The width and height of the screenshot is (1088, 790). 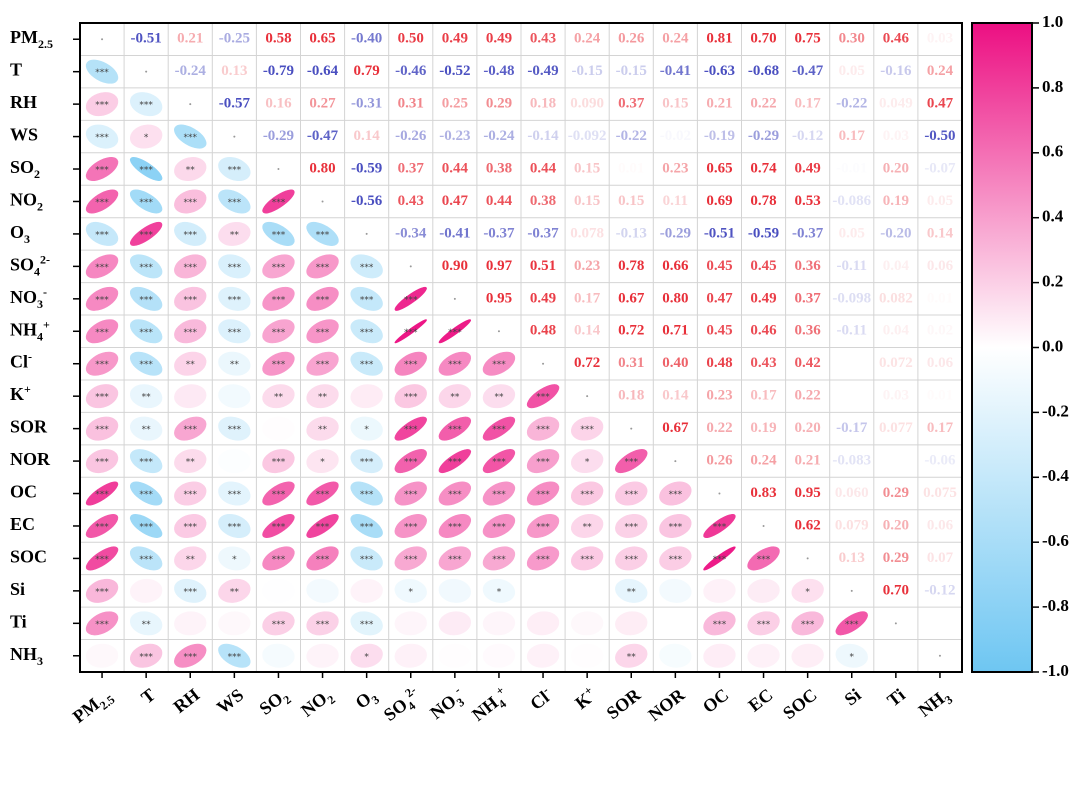 I want to click on value-label: 0.44, so click(x=499, y=201).